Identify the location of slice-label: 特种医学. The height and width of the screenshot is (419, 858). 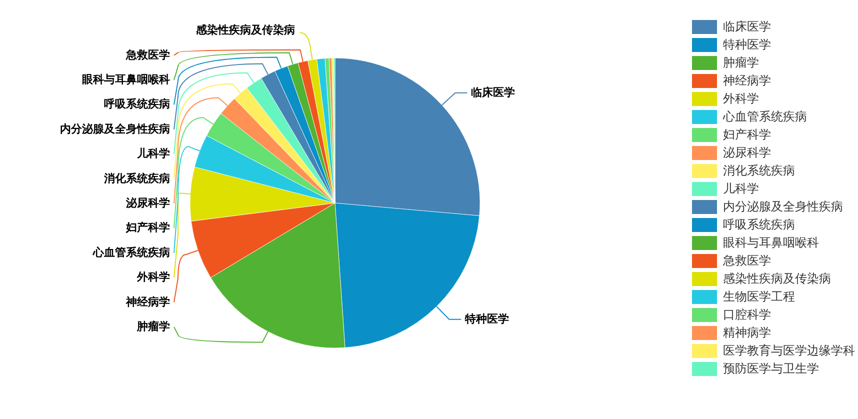
(487, 319).